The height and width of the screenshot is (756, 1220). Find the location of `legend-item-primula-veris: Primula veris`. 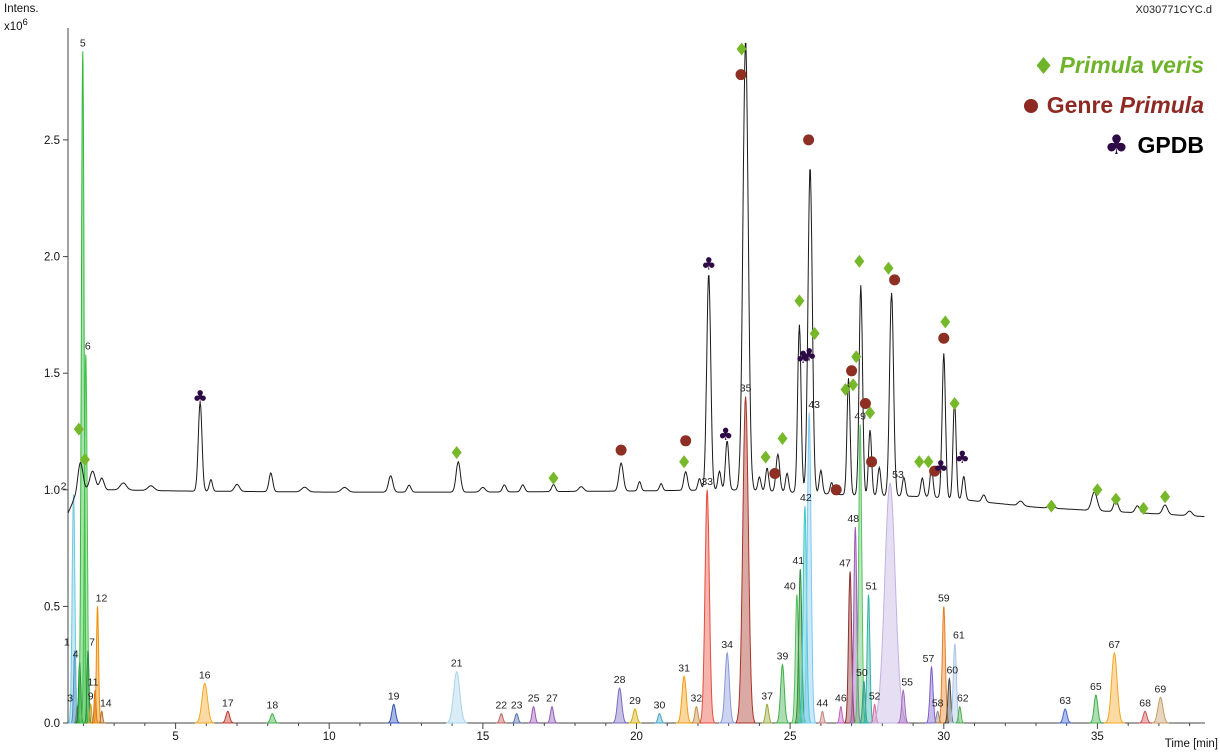

legend-item-primula-veris: Primula veris is located at coordinates (1120, 65).